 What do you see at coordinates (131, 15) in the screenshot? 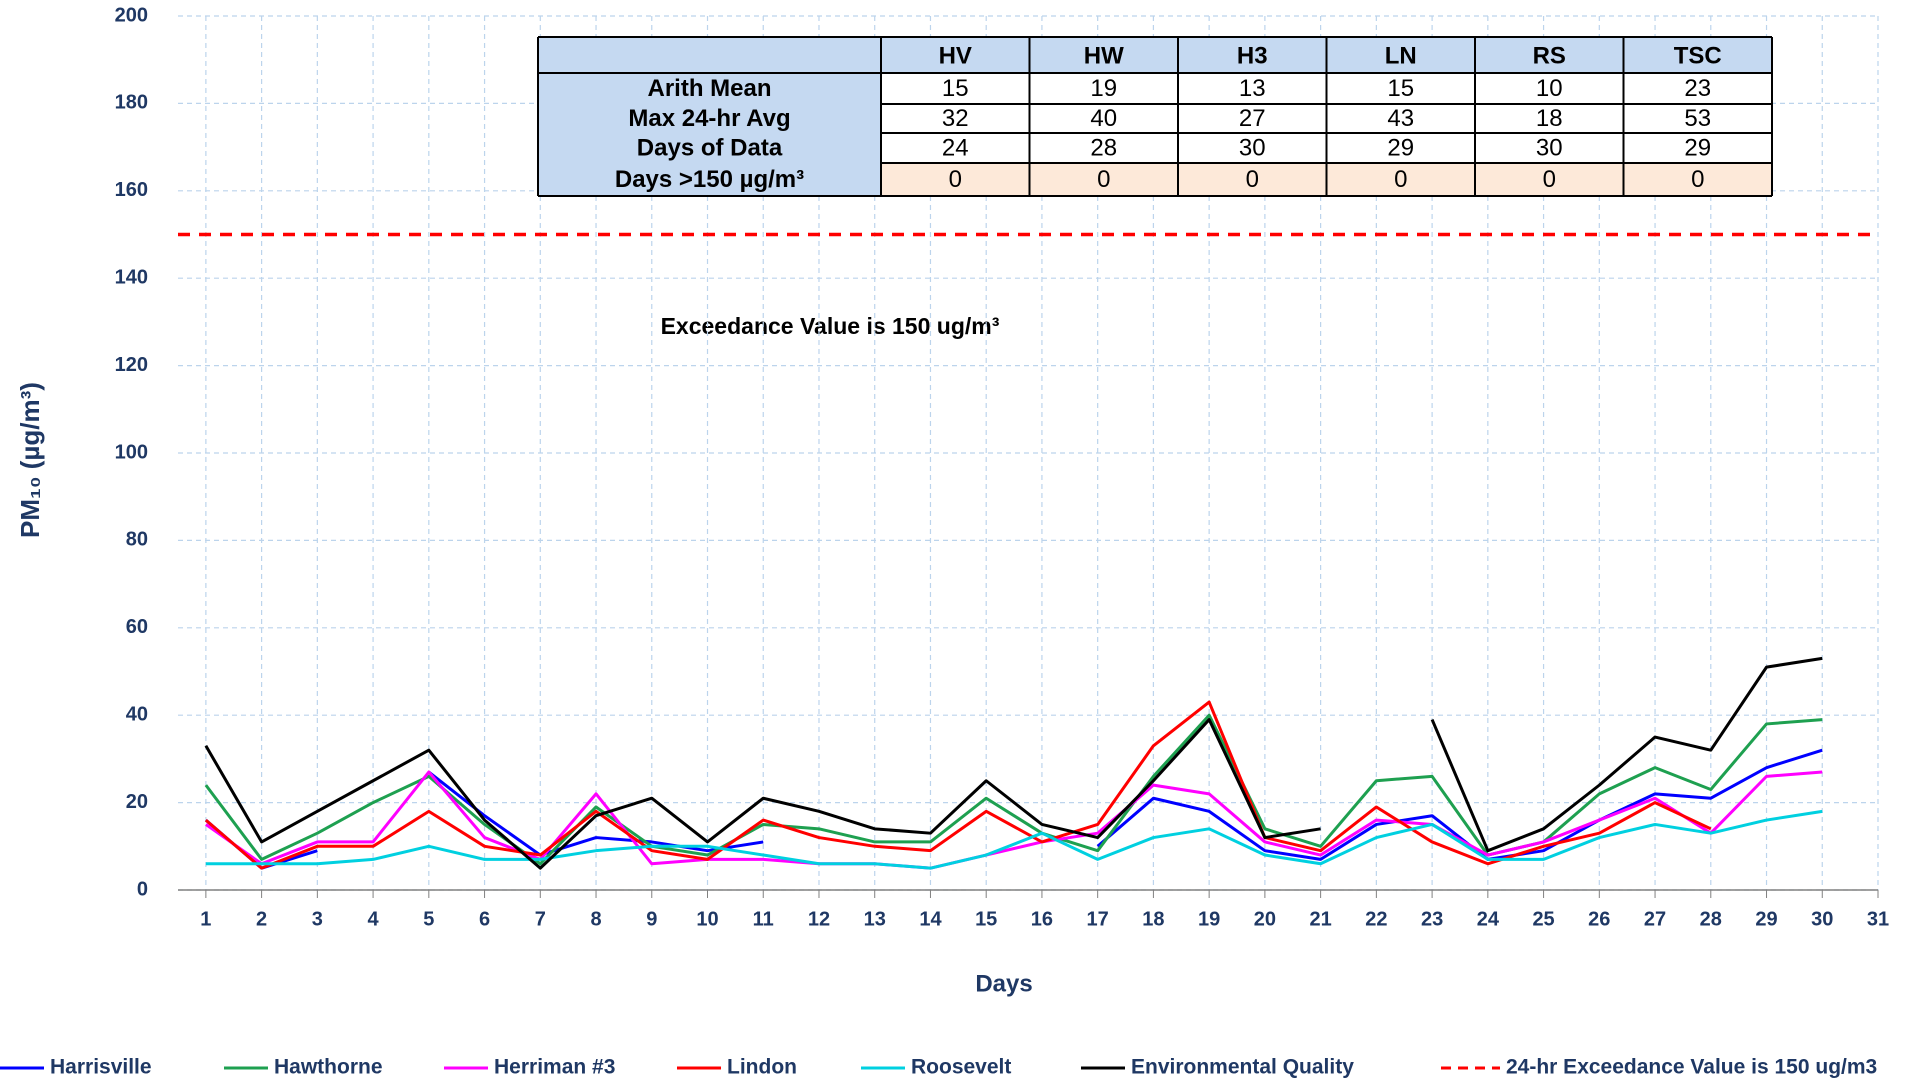
I see `y-tick-label: 200` at bounding box center [131, 15].